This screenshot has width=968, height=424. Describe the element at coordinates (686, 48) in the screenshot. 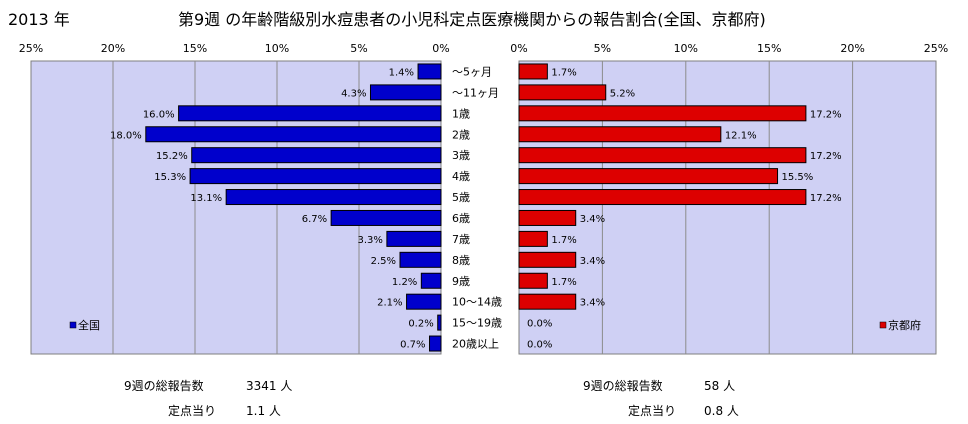

I see `right-tick-label: 10%` at that location.